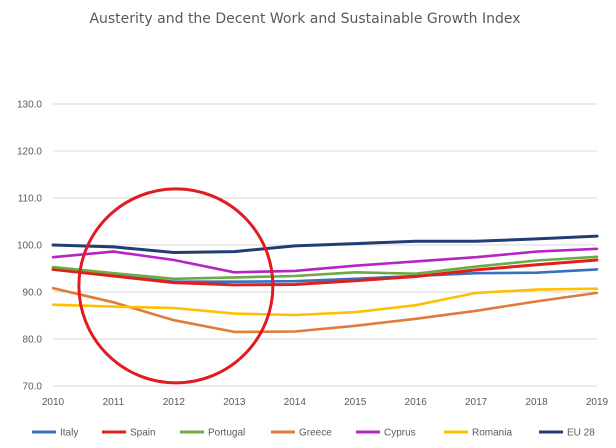 The height and width of the screenshot is (448, 616). I want to click on y-axis-ticks: 70.0 80.0 90.0 100.0 110.0 120.0 130.0, so click(29, 246).